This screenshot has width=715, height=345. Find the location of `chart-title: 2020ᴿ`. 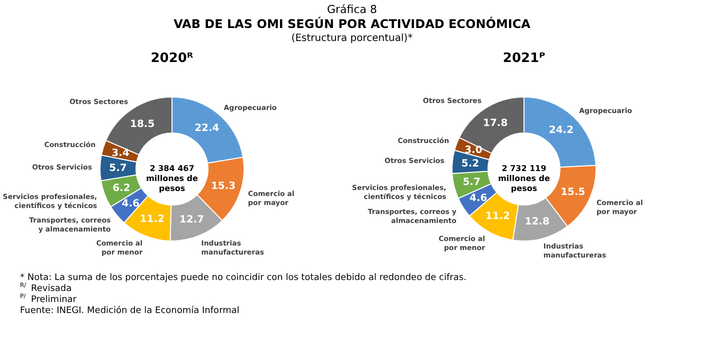

chart-title: 2020ᴿ is located at coordinates (172, 58).